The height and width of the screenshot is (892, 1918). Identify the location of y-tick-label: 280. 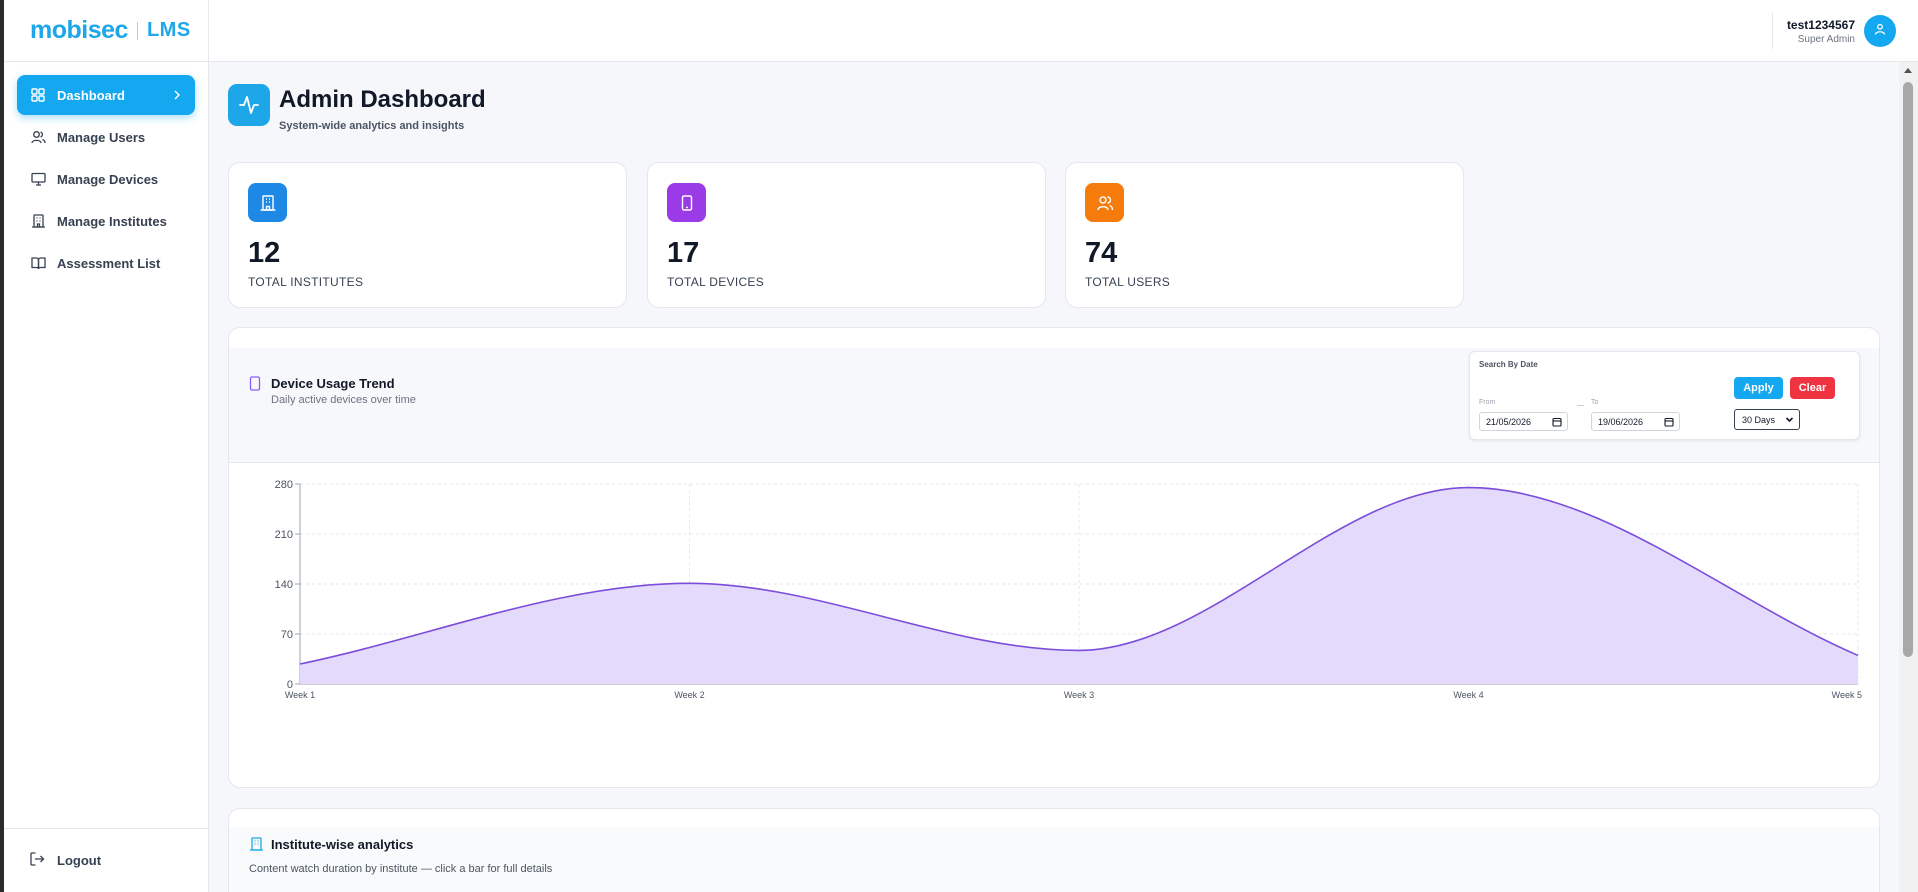
(284, 485).